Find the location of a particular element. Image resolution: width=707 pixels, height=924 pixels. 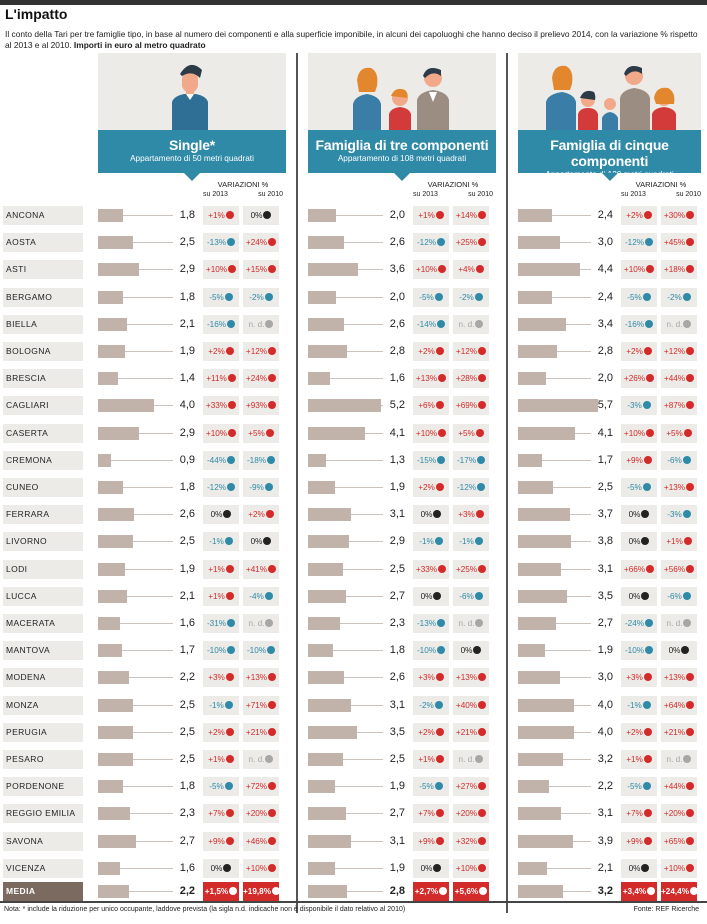

change-2010-badge: +72% is located at coordinates (261, 786).